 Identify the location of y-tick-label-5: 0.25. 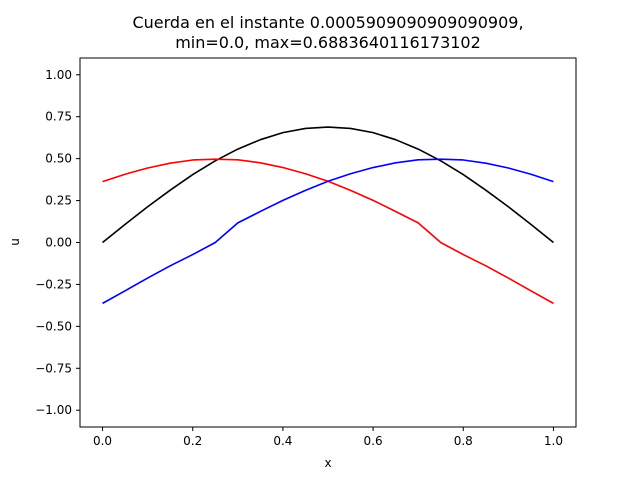
(58, 201).